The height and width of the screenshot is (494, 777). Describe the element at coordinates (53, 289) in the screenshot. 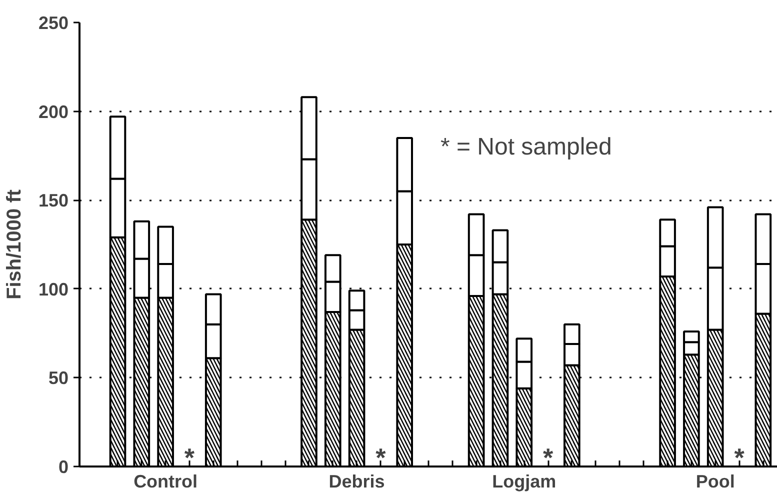

I see `y-tick-label: 100` at that location.